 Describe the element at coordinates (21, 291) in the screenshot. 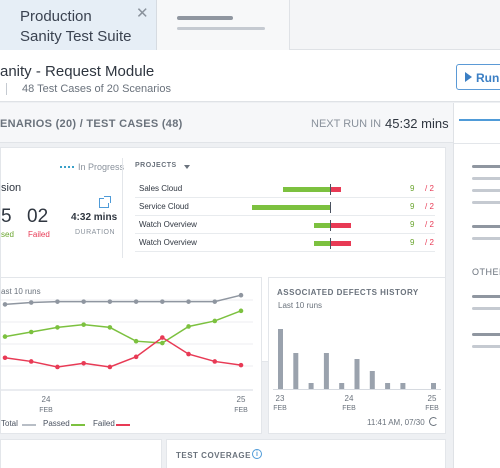

I see `trend-subtitle: ast 10 runs` at that location.